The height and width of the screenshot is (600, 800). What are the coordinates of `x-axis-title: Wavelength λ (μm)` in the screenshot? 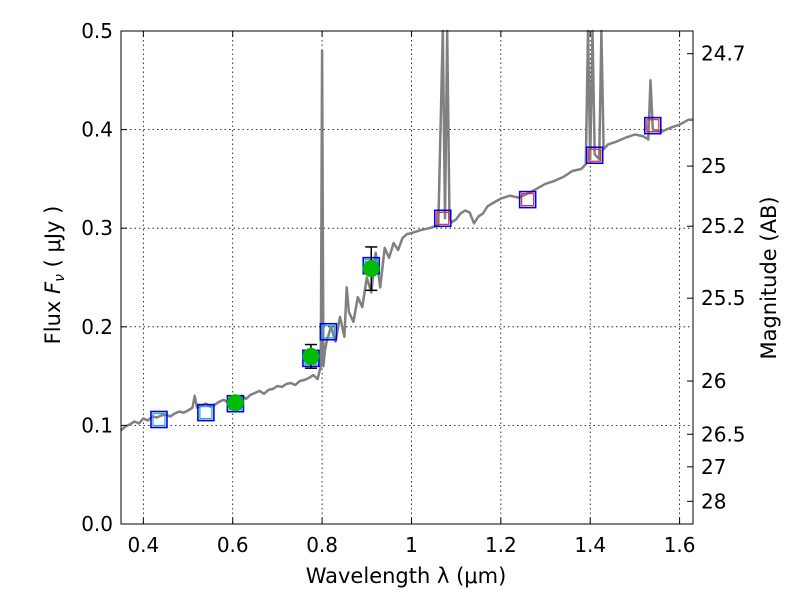 It's located at (406, 576).